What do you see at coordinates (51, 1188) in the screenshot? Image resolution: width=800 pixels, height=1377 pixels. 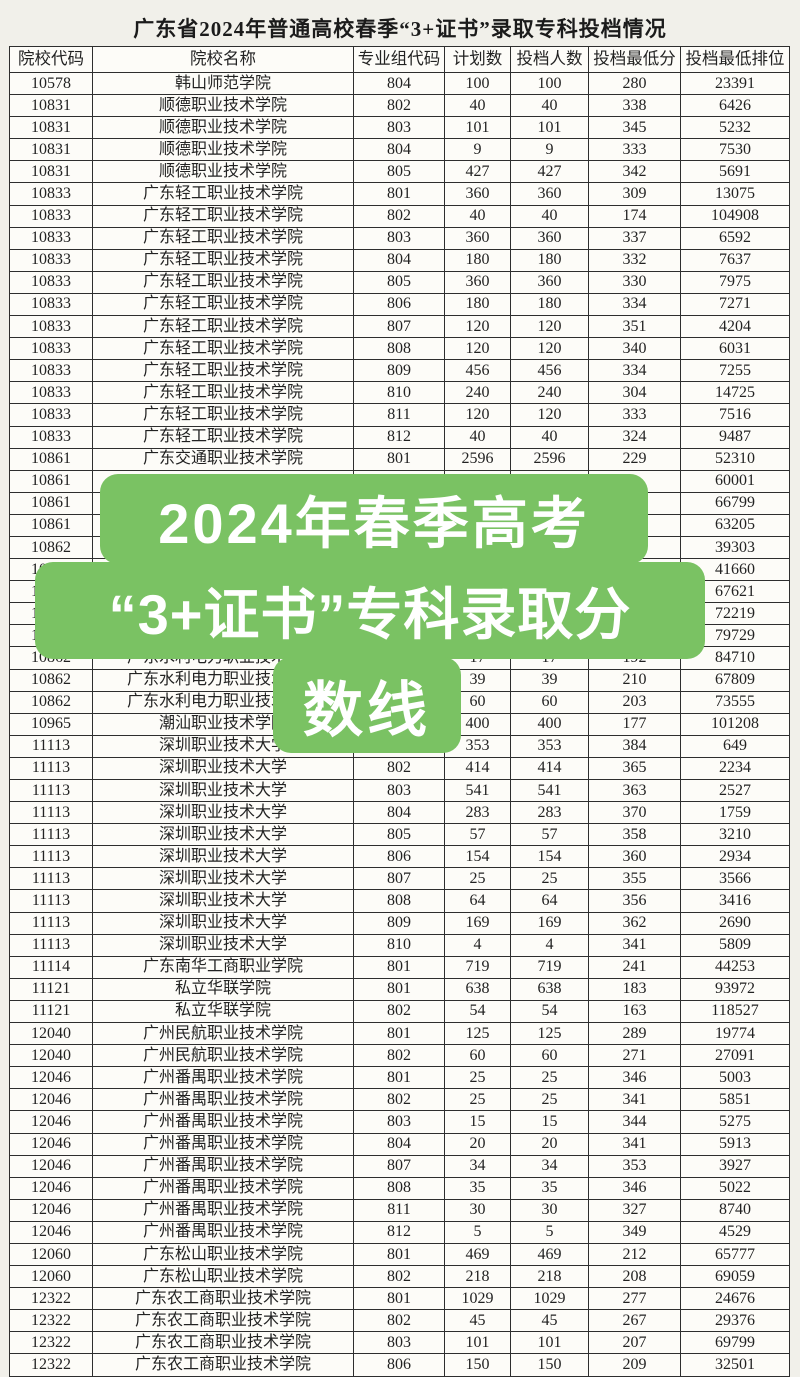 I see `cell-college-code: 12046` at bounding box center [51, 1188].